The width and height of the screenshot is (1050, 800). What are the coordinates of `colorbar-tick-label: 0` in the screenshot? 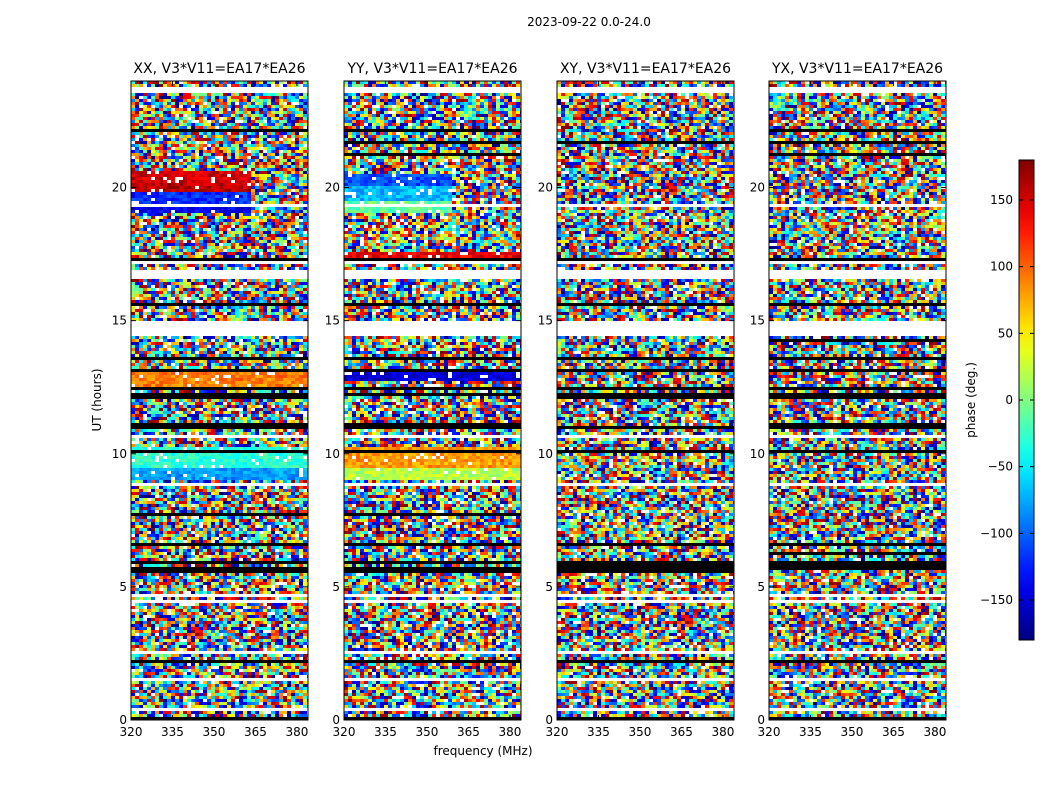 It's located at (1009, 400).